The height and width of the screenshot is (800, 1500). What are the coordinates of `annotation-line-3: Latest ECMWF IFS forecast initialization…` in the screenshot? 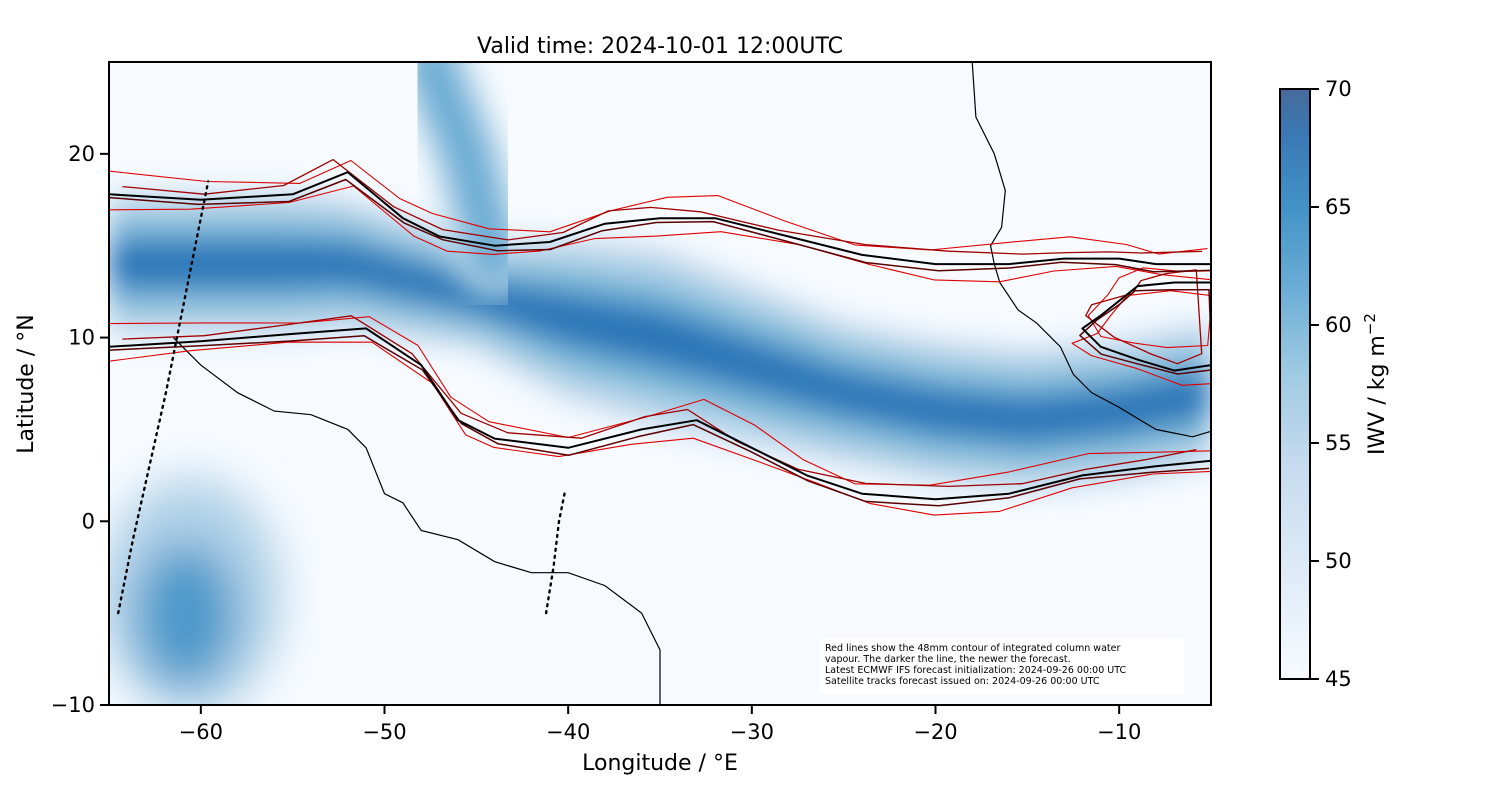 It's located at (975, 670).